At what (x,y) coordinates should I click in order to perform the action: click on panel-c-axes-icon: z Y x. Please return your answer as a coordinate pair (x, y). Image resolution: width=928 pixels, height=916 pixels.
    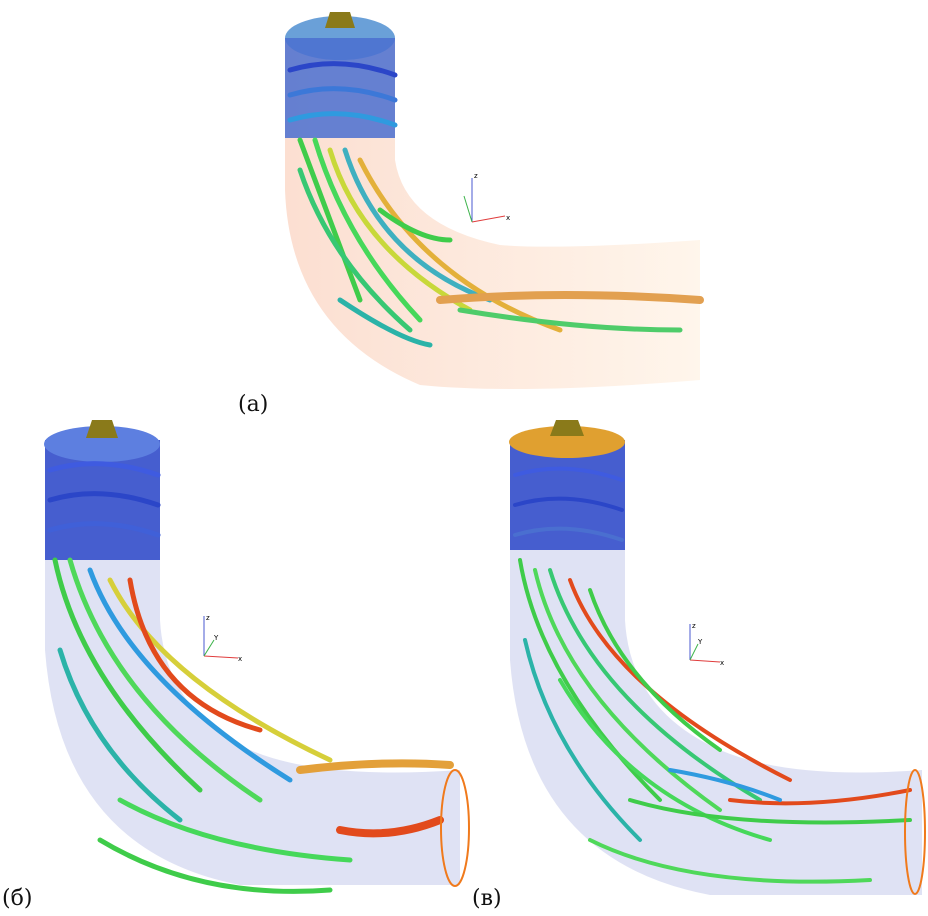
    Looking at the image, I should click on (706, 644).